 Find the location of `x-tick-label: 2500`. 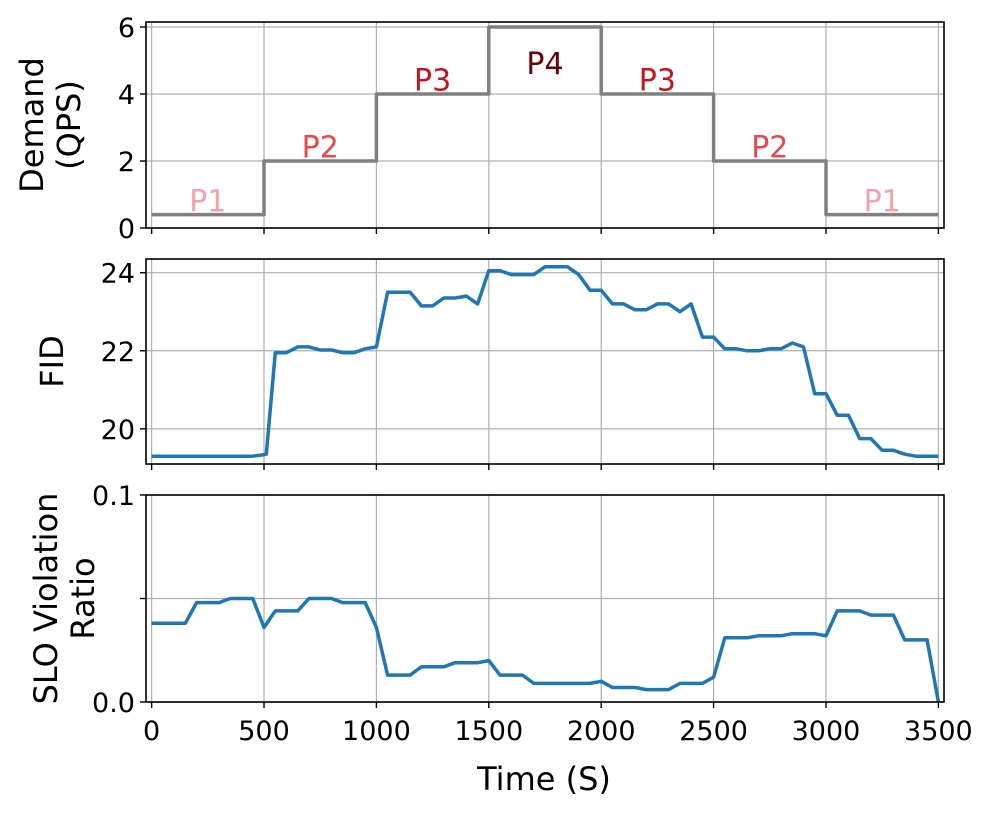

x-tick-label: 2500 is located at coordinates (713, 731).